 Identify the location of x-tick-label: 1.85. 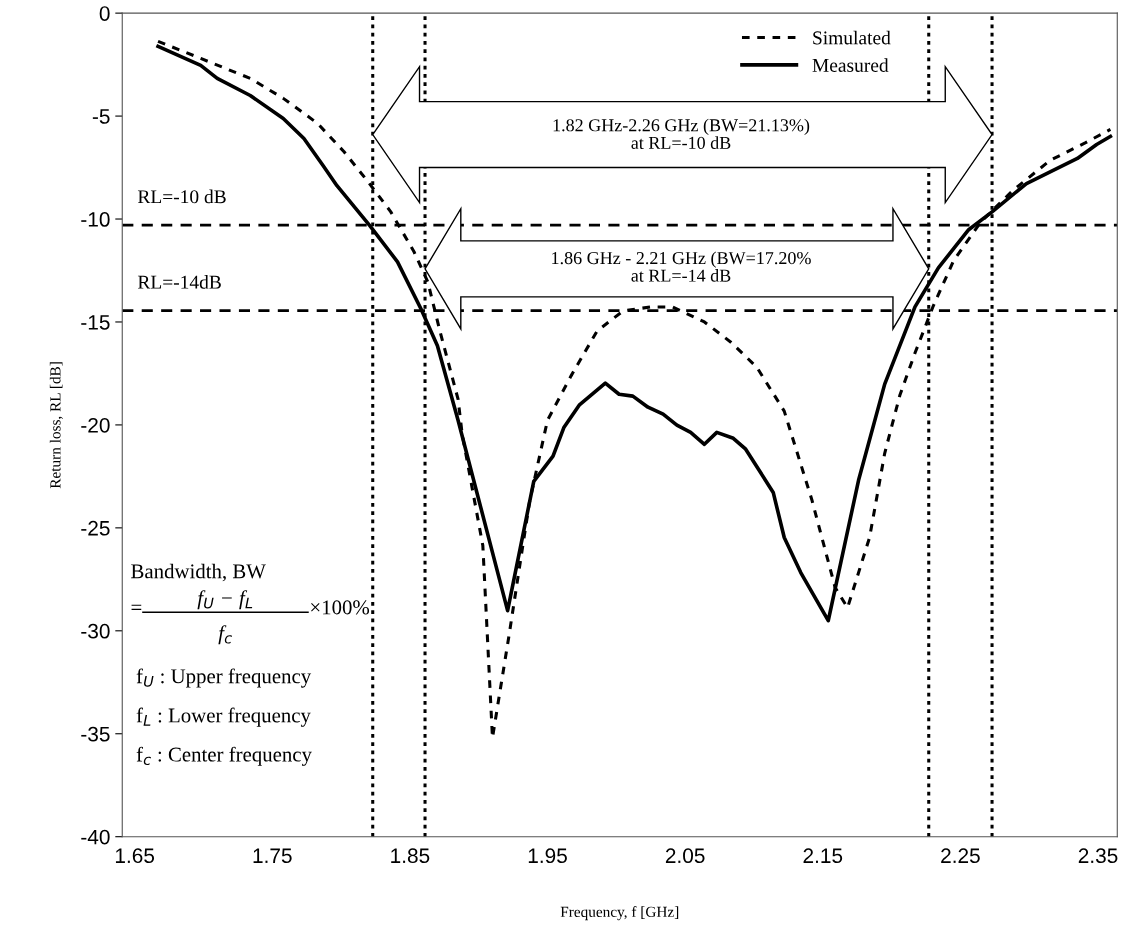
(410, 856).